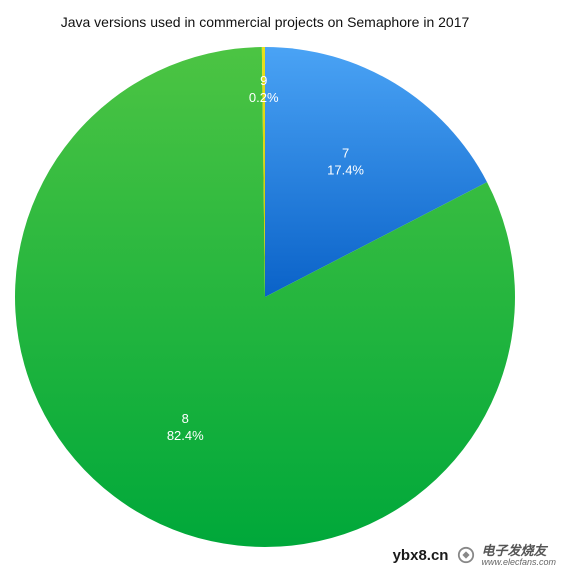 The image size is (564, 573). I want to click on slice-name-label-7: 7, so click(345, 153).